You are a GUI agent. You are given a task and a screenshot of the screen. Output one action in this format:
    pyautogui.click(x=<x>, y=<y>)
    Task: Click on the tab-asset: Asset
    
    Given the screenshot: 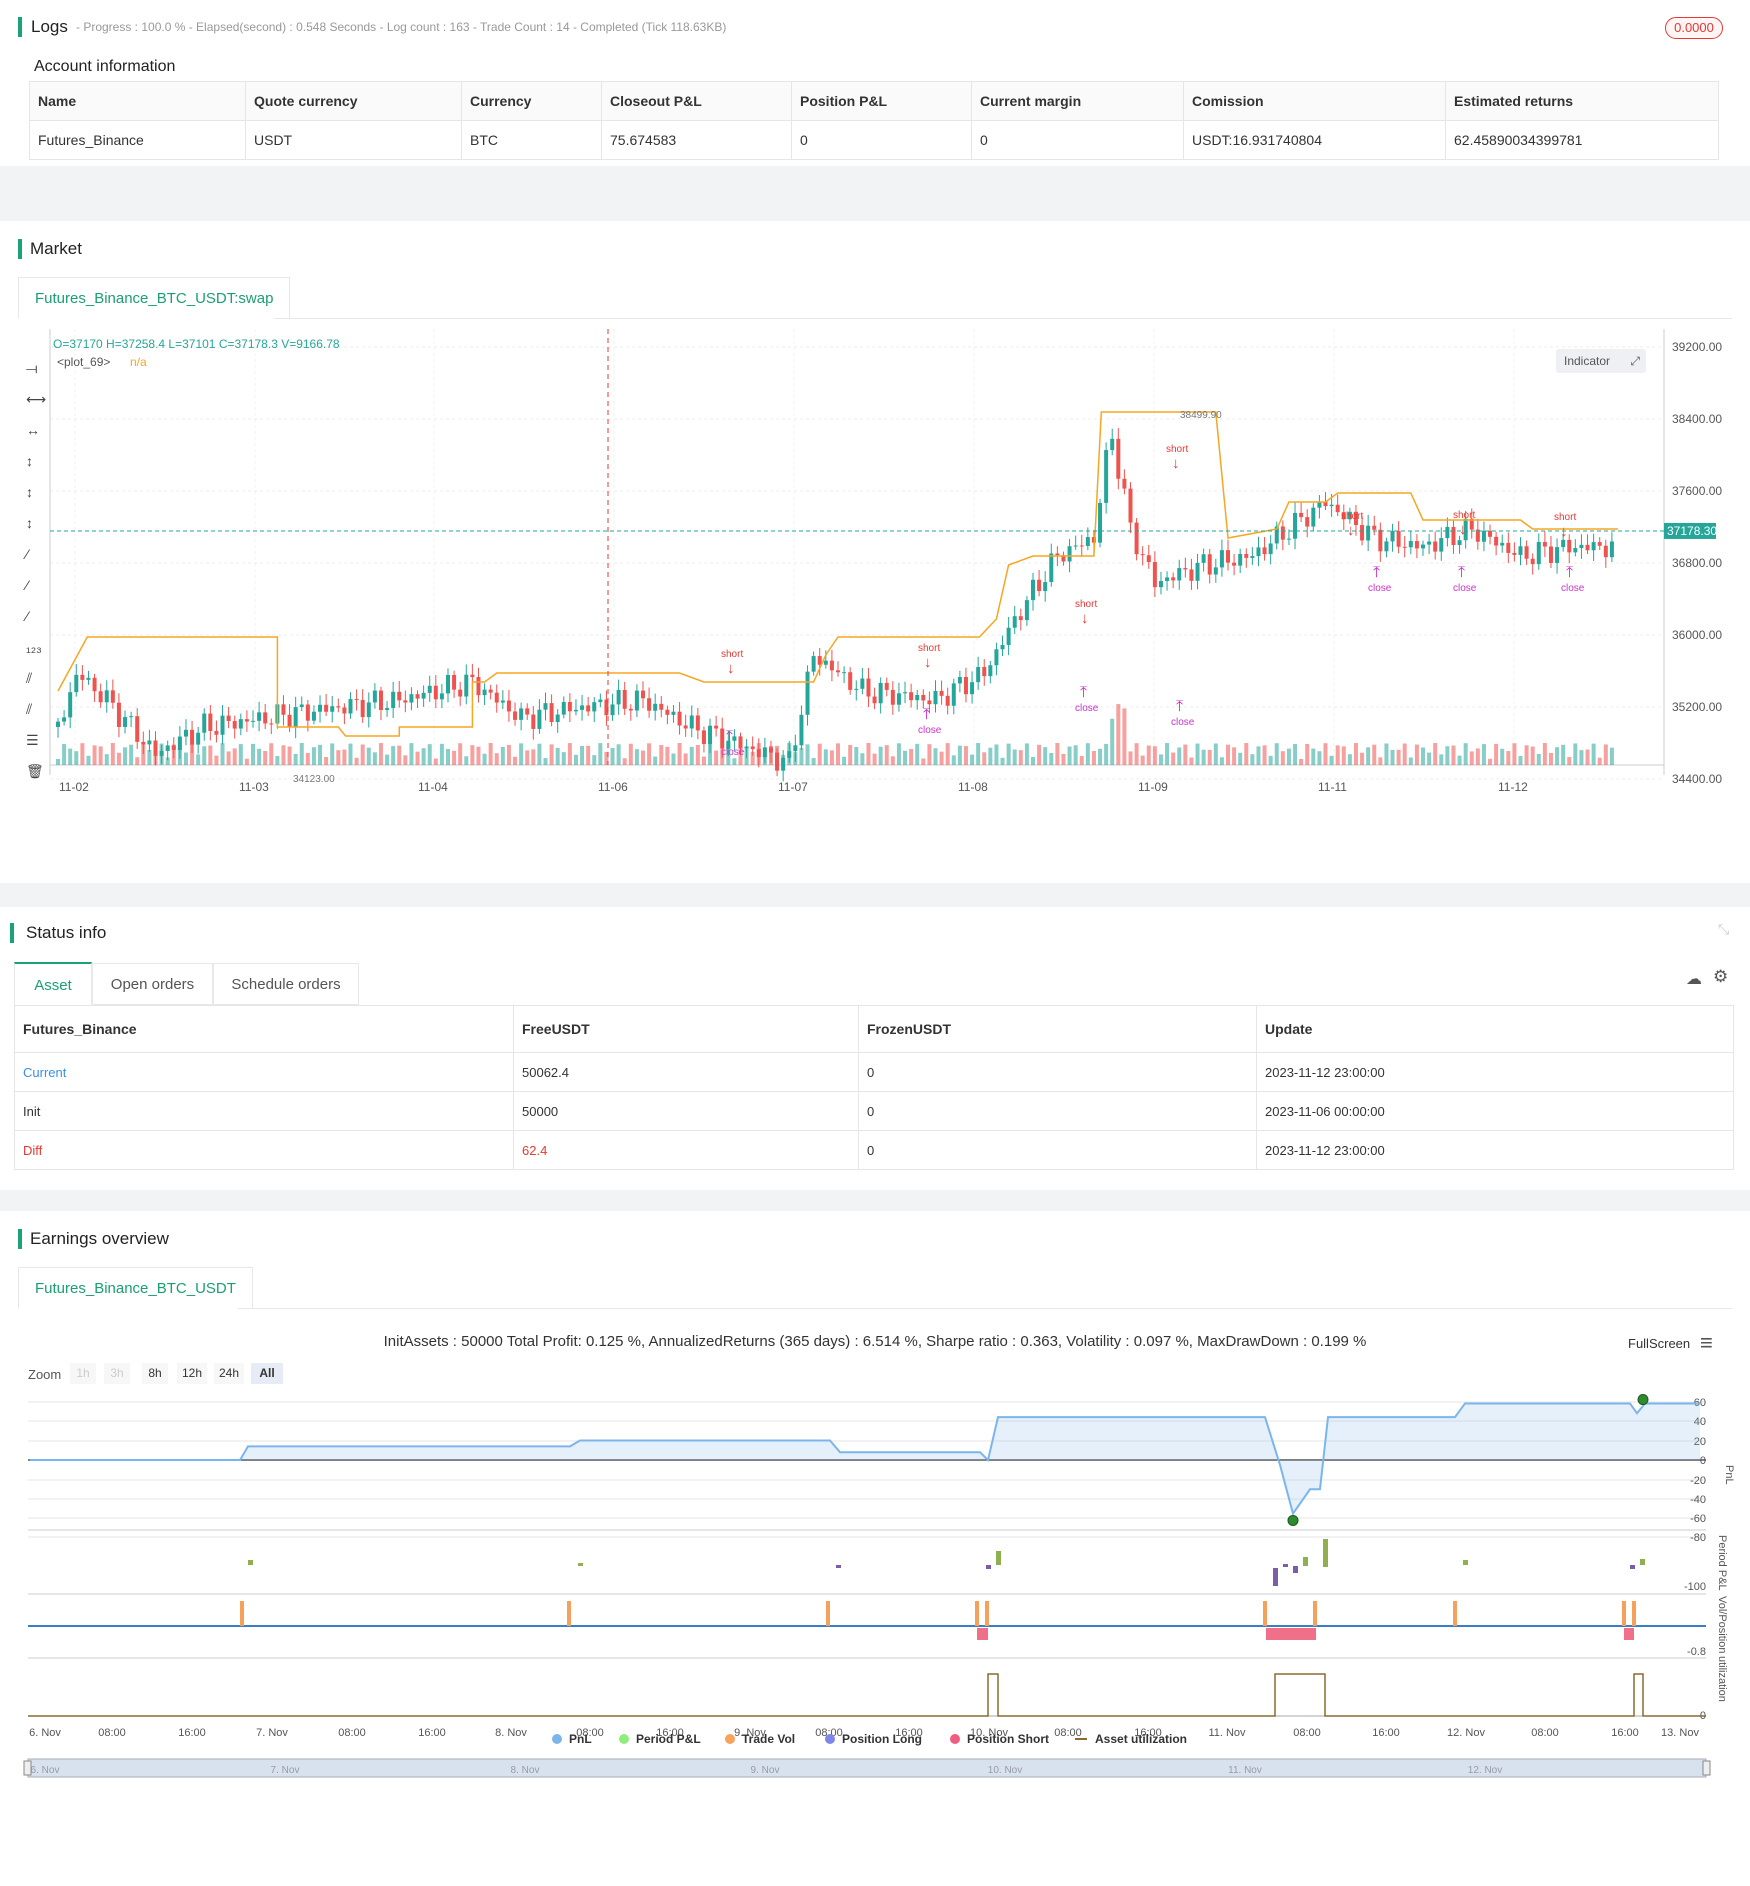 What is the action you would take?
    pyautogui.click(x=53, y=983)
    